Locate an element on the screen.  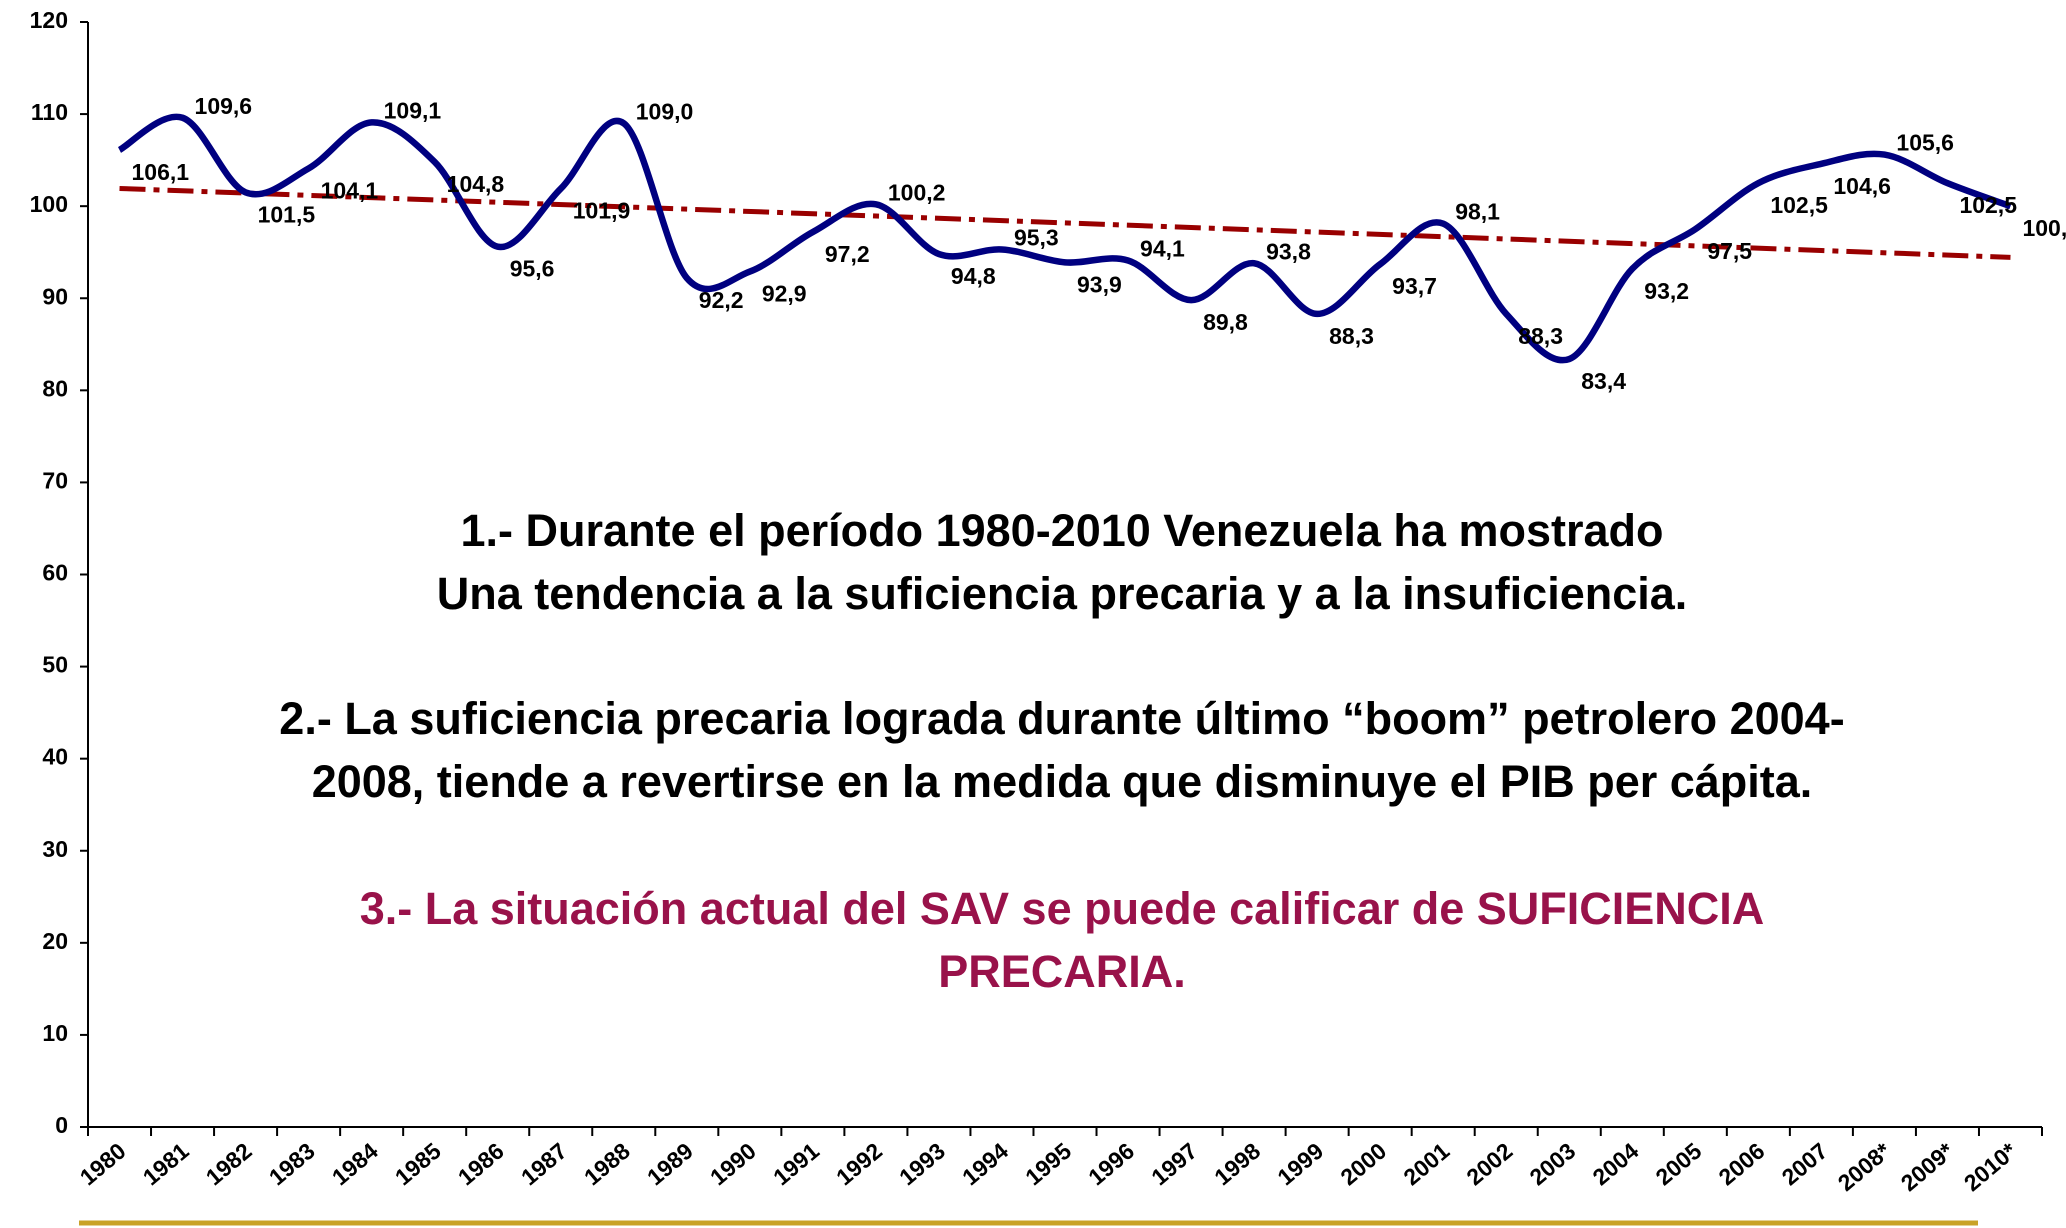
x-tick-label: 1997 is located at coordinates (1174, 1164).